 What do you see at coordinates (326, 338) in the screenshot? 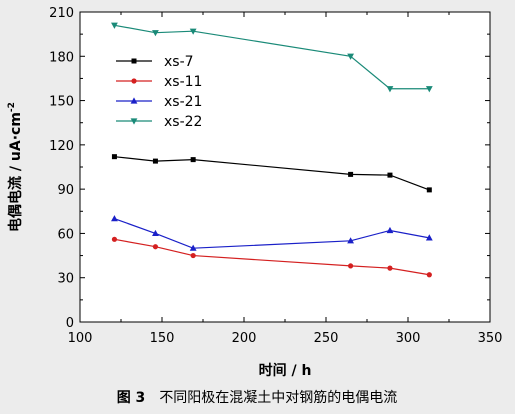
I see `x-tick-label: 250` at bounding box center [326, 338].